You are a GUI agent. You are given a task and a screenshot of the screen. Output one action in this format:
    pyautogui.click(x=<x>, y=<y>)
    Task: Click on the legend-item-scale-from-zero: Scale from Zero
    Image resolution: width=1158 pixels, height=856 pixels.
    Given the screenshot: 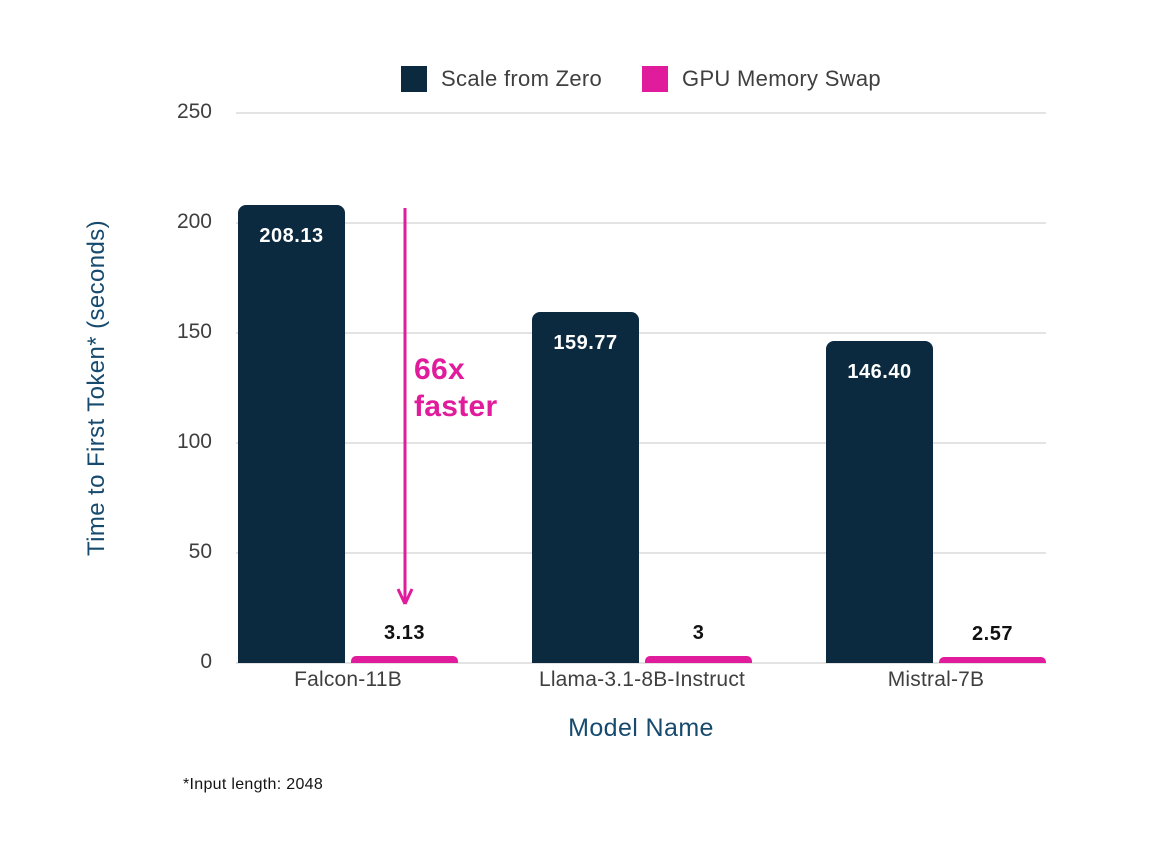 What is the action you would take?
    pyautogui.click(x=501, y=79)
    